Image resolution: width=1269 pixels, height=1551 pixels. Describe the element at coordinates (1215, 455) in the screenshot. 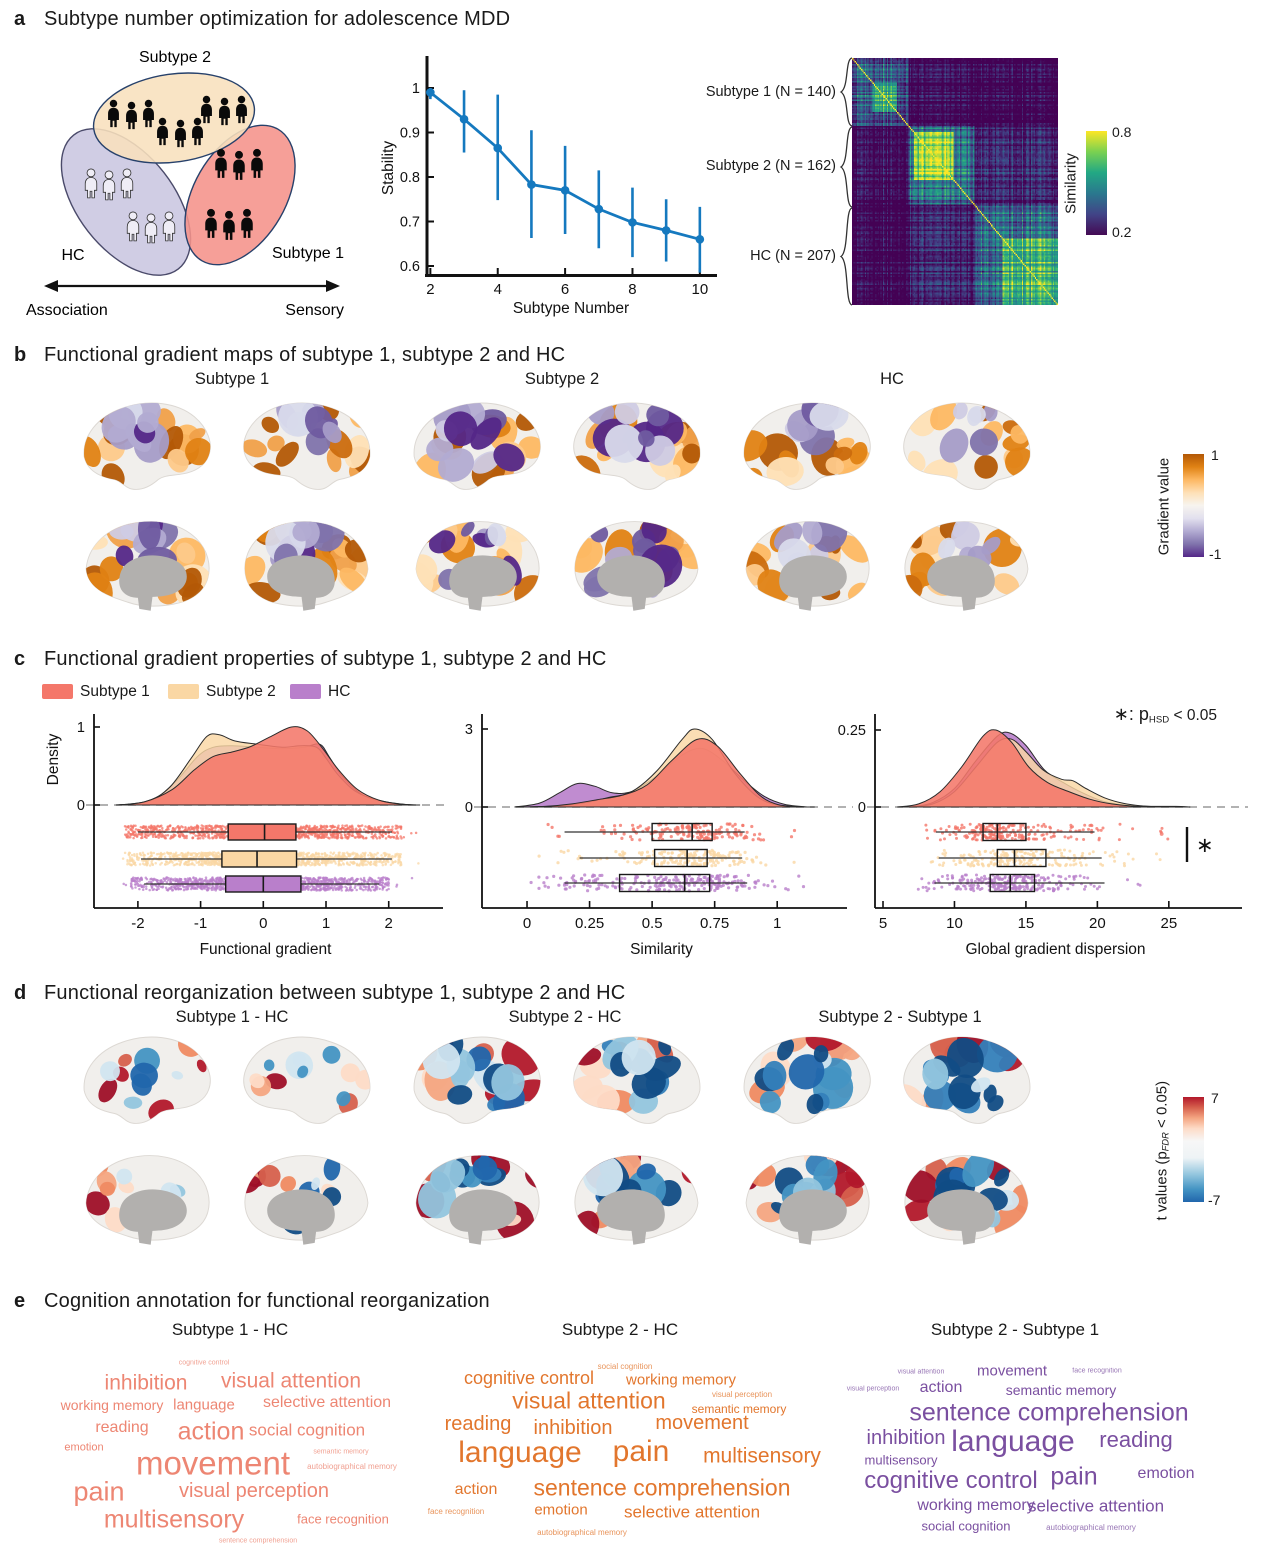

I see `gradient-colorbar-max: 1` at that location.